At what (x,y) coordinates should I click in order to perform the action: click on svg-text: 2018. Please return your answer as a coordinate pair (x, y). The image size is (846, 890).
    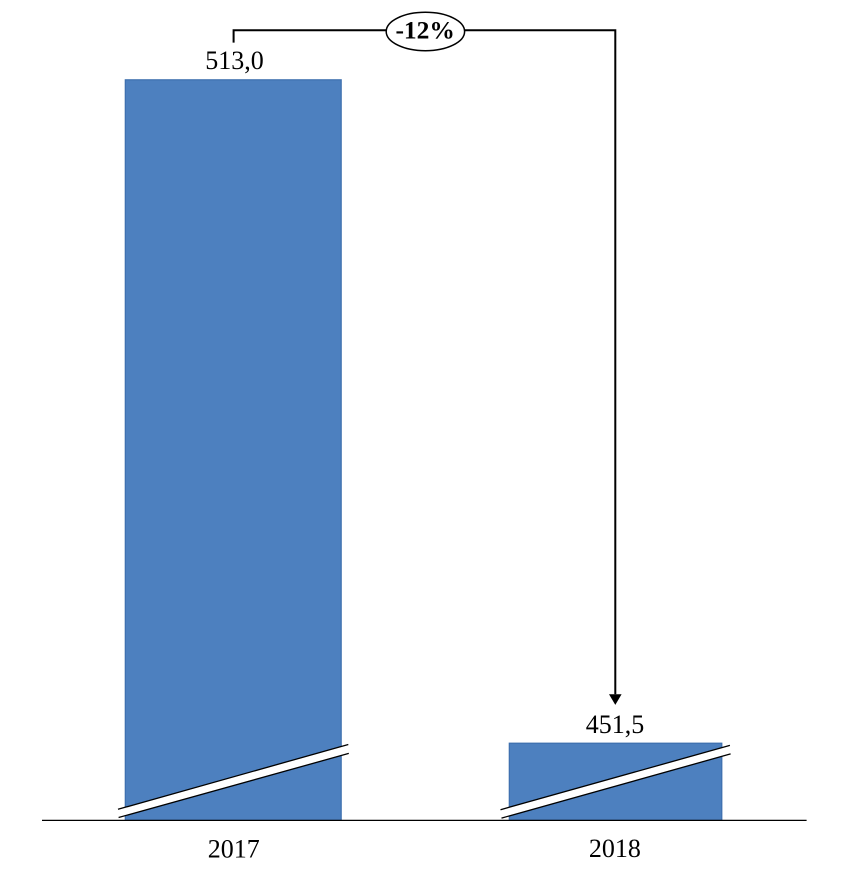
    Looking at the image, I should click on (615, 848).